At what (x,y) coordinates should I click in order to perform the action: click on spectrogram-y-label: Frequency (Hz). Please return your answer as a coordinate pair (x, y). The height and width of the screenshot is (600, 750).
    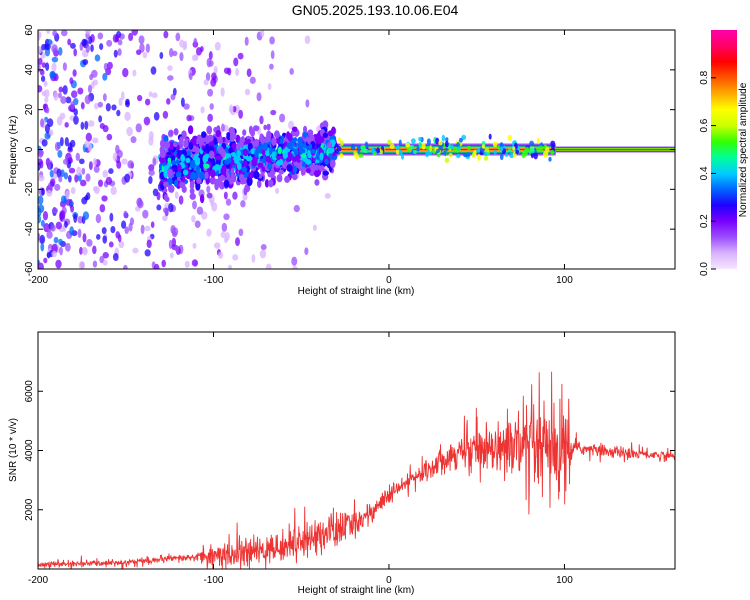
    Looking at the image, I should click on (13, 150).